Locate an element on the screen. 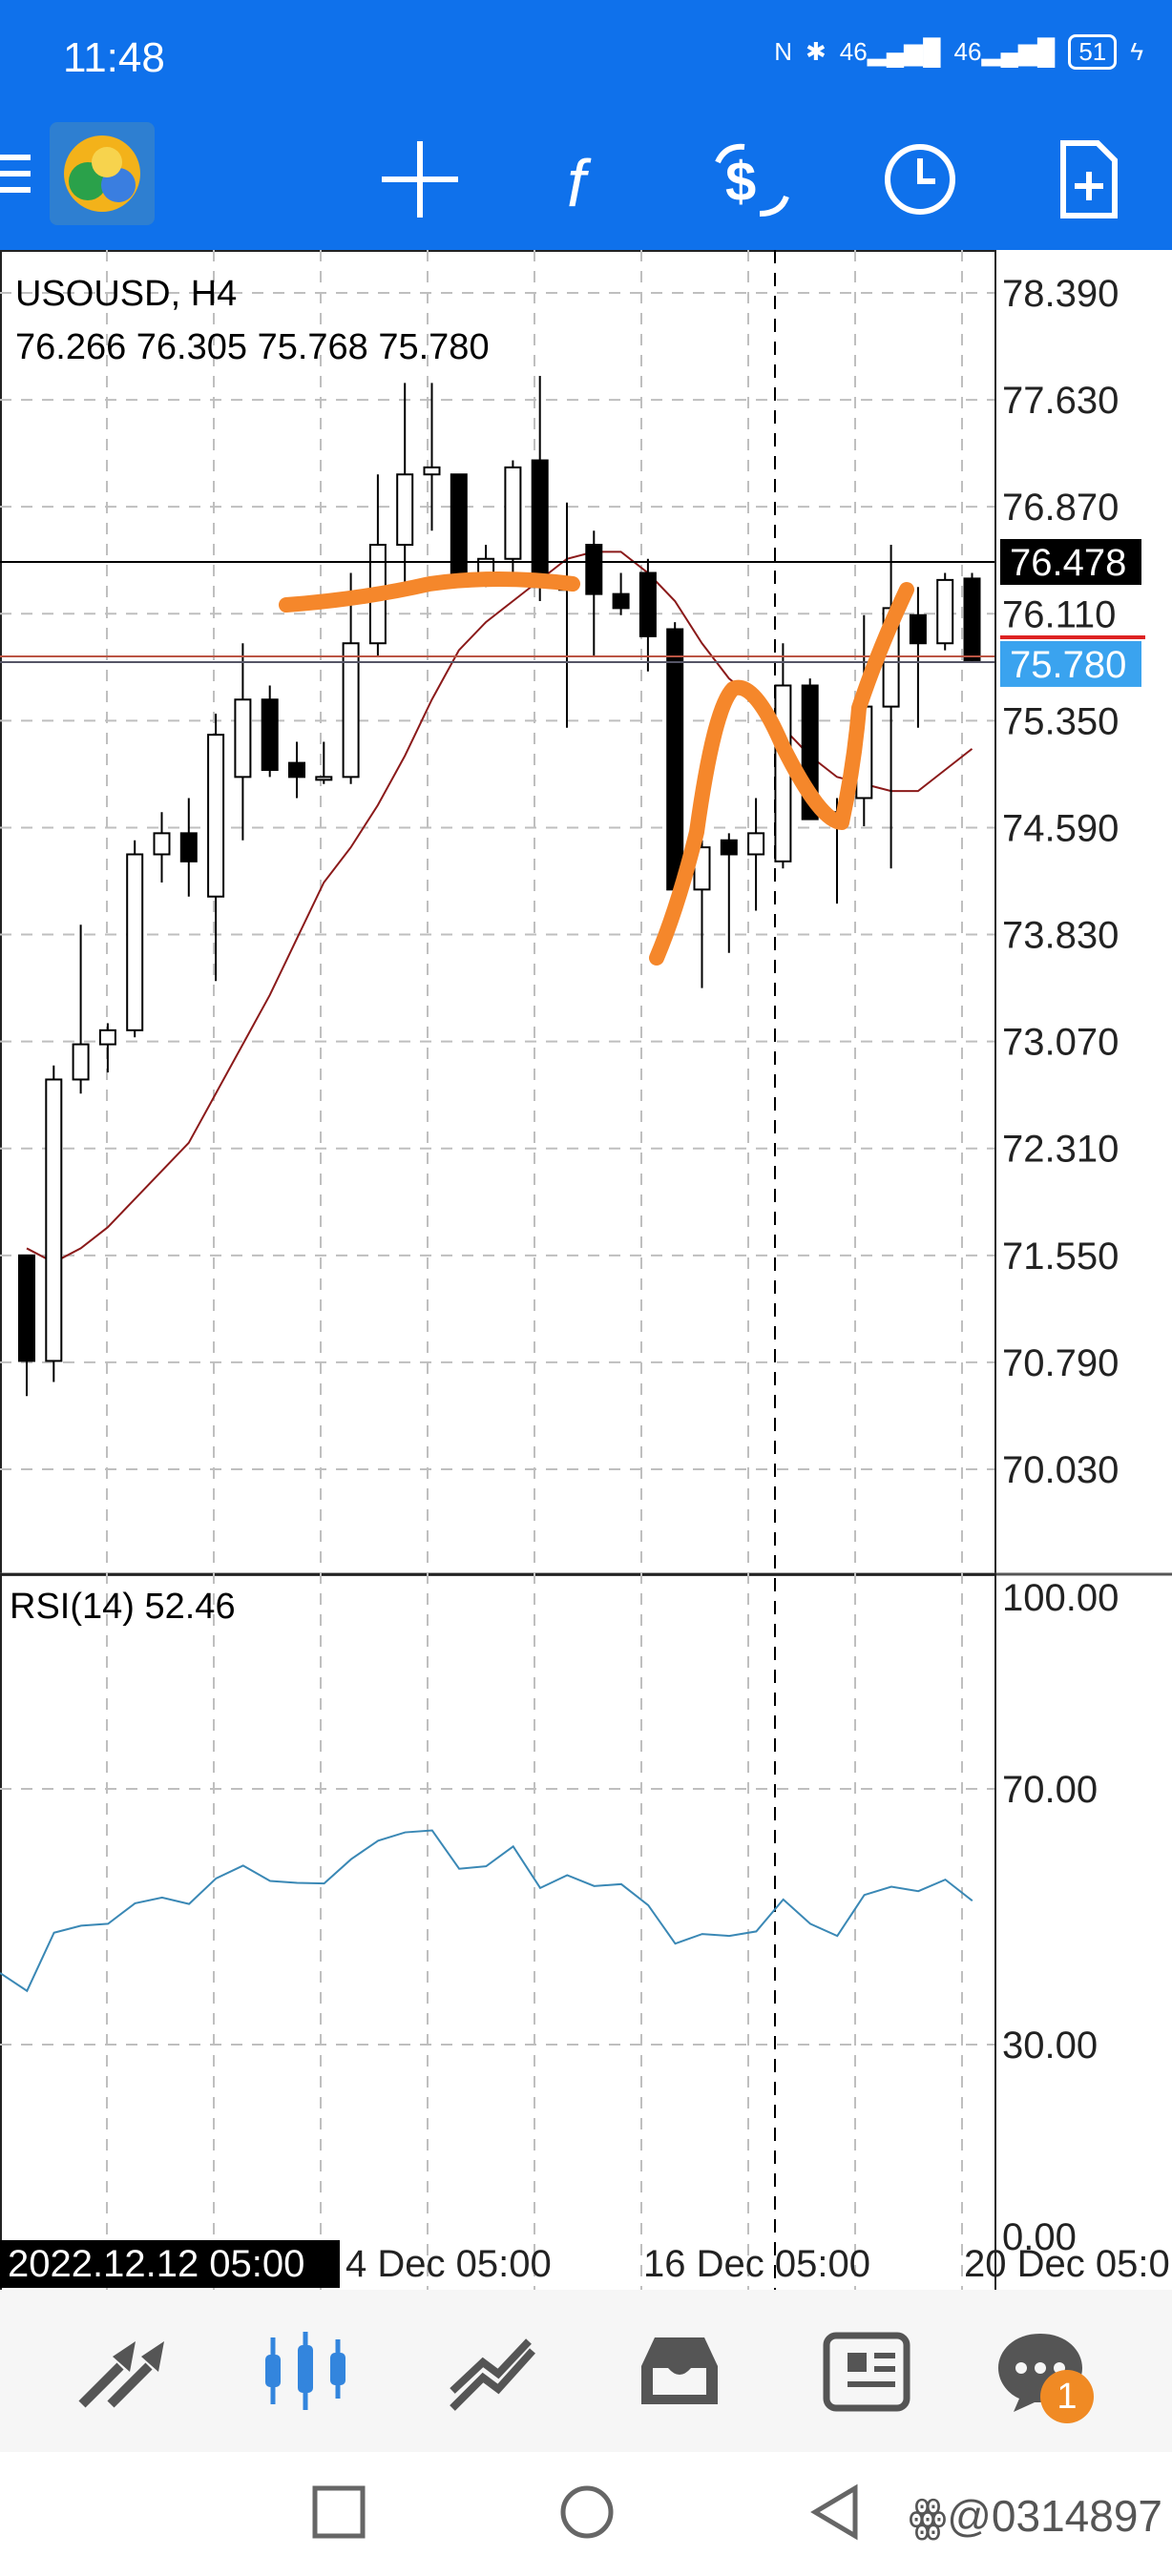 This screenshot has height=2576, width=1172. metatrader4-logo is located at coordinates (102, 173).